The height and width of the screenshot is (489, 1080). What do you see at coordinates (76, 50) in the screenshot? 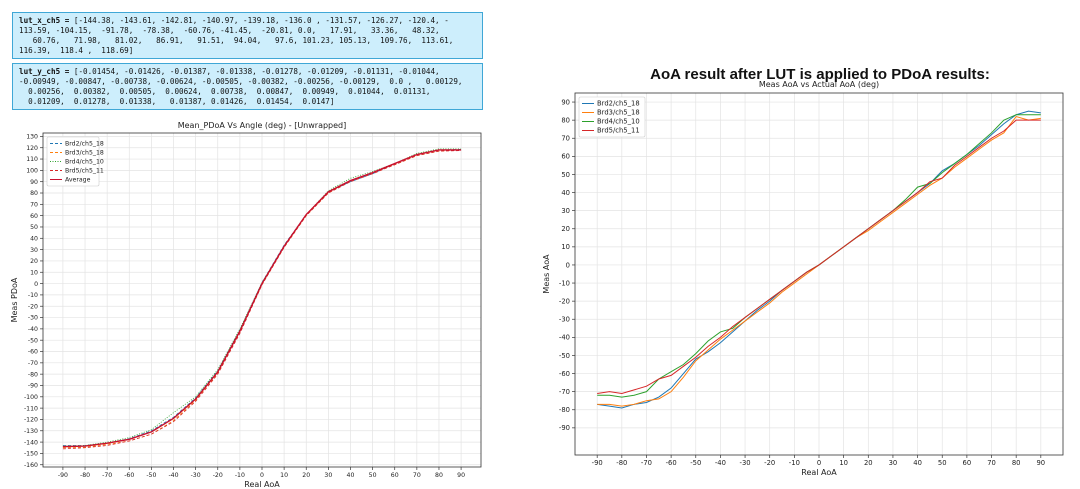
I see `code-line: 116.39, 118.4 , 118.69]` at bounding box center [76, 50].